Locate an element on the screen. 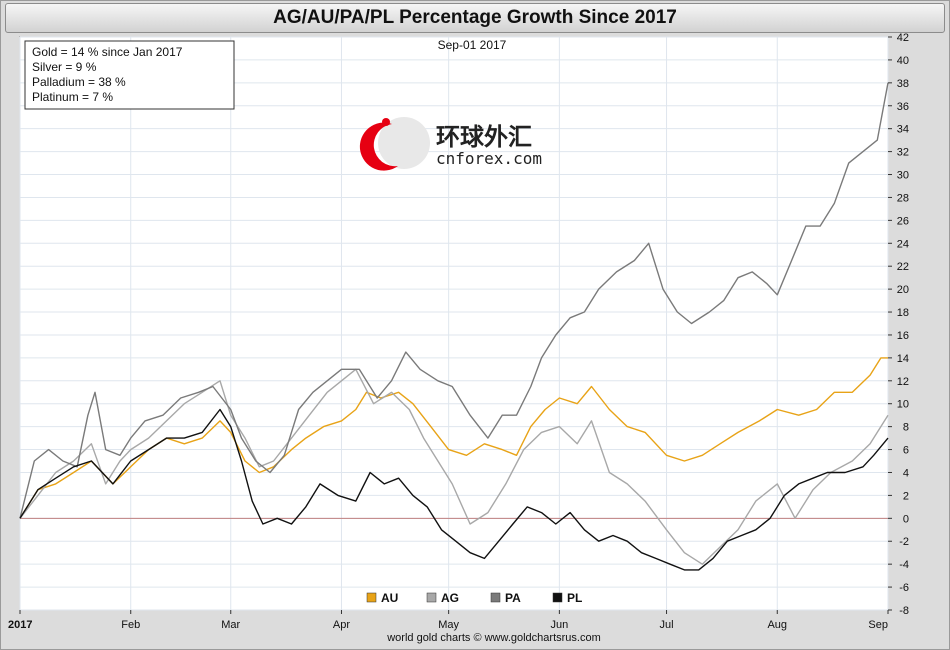 The height and width of the screenshot is (650, 950). y-tick-label: 22 is located at coordinates (903, 267).